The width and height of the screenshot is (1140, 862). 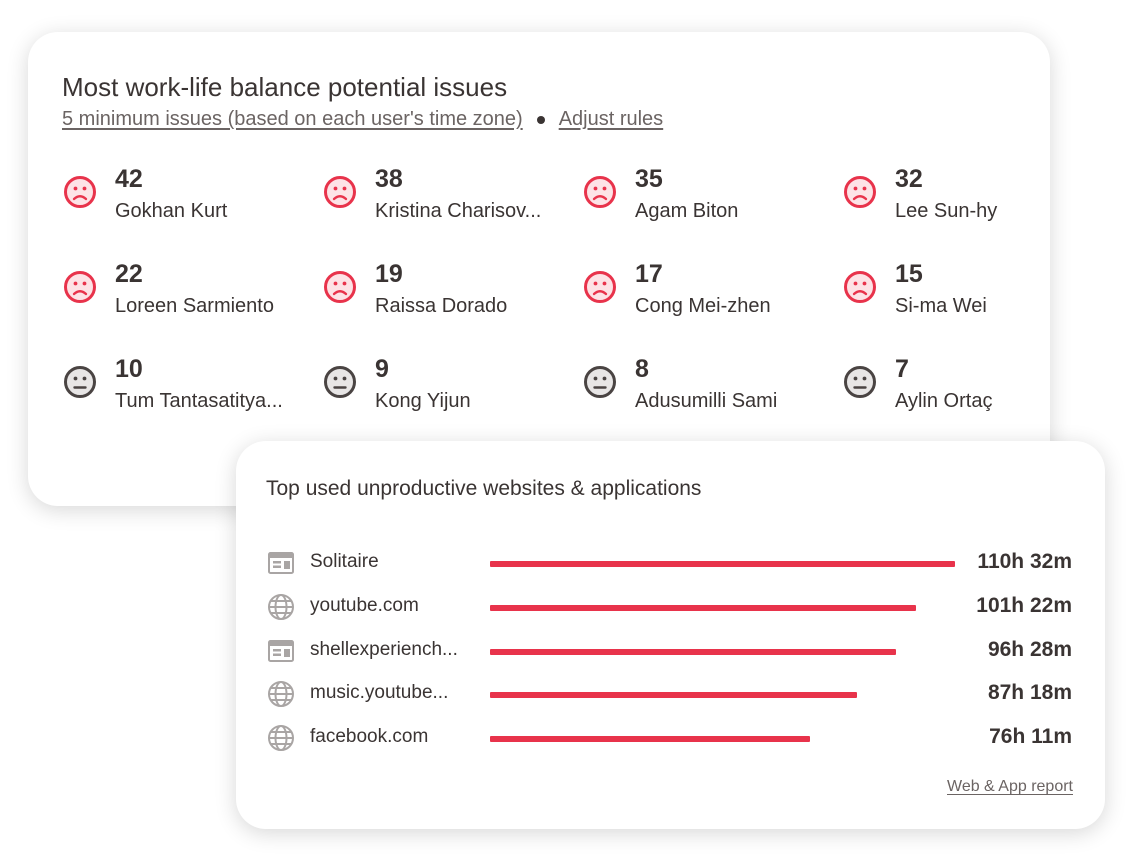 What do you see at coordinates (649, 274) in the screenshot?
I see `issue-count: 17` at bounding box center [649, 274].